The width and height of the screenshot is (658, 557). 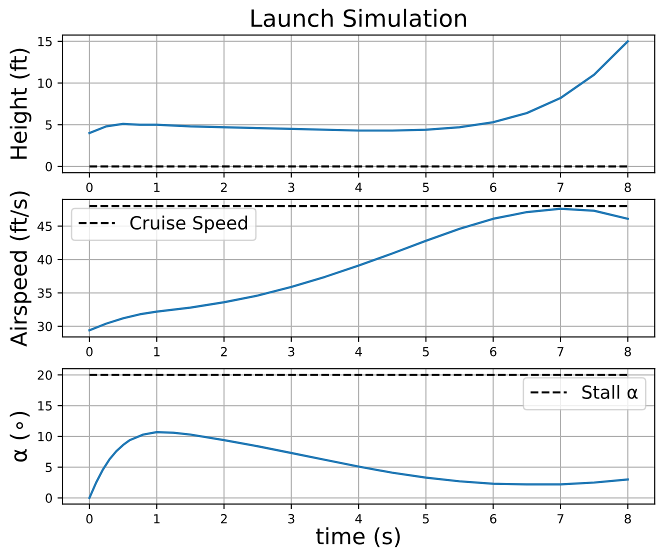 What do you see at coordinates (610, 391) in the screenshot?
I see `legend-label: Stall α` at bounding box center [610, 391].